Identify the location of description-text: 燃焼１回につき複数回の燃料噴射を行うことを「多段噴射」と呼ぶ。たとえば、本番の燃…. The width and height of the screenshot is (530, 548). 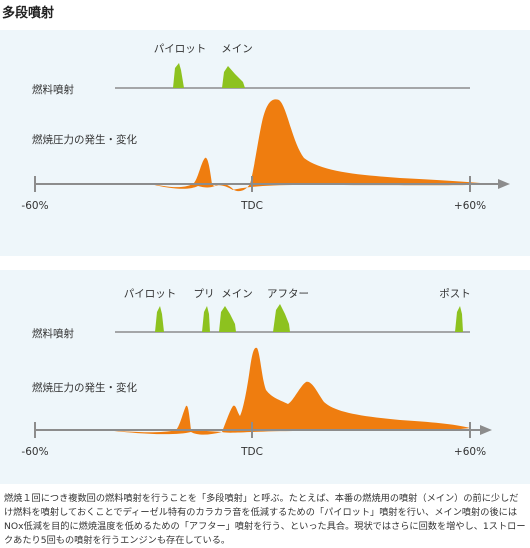
(265, 519).